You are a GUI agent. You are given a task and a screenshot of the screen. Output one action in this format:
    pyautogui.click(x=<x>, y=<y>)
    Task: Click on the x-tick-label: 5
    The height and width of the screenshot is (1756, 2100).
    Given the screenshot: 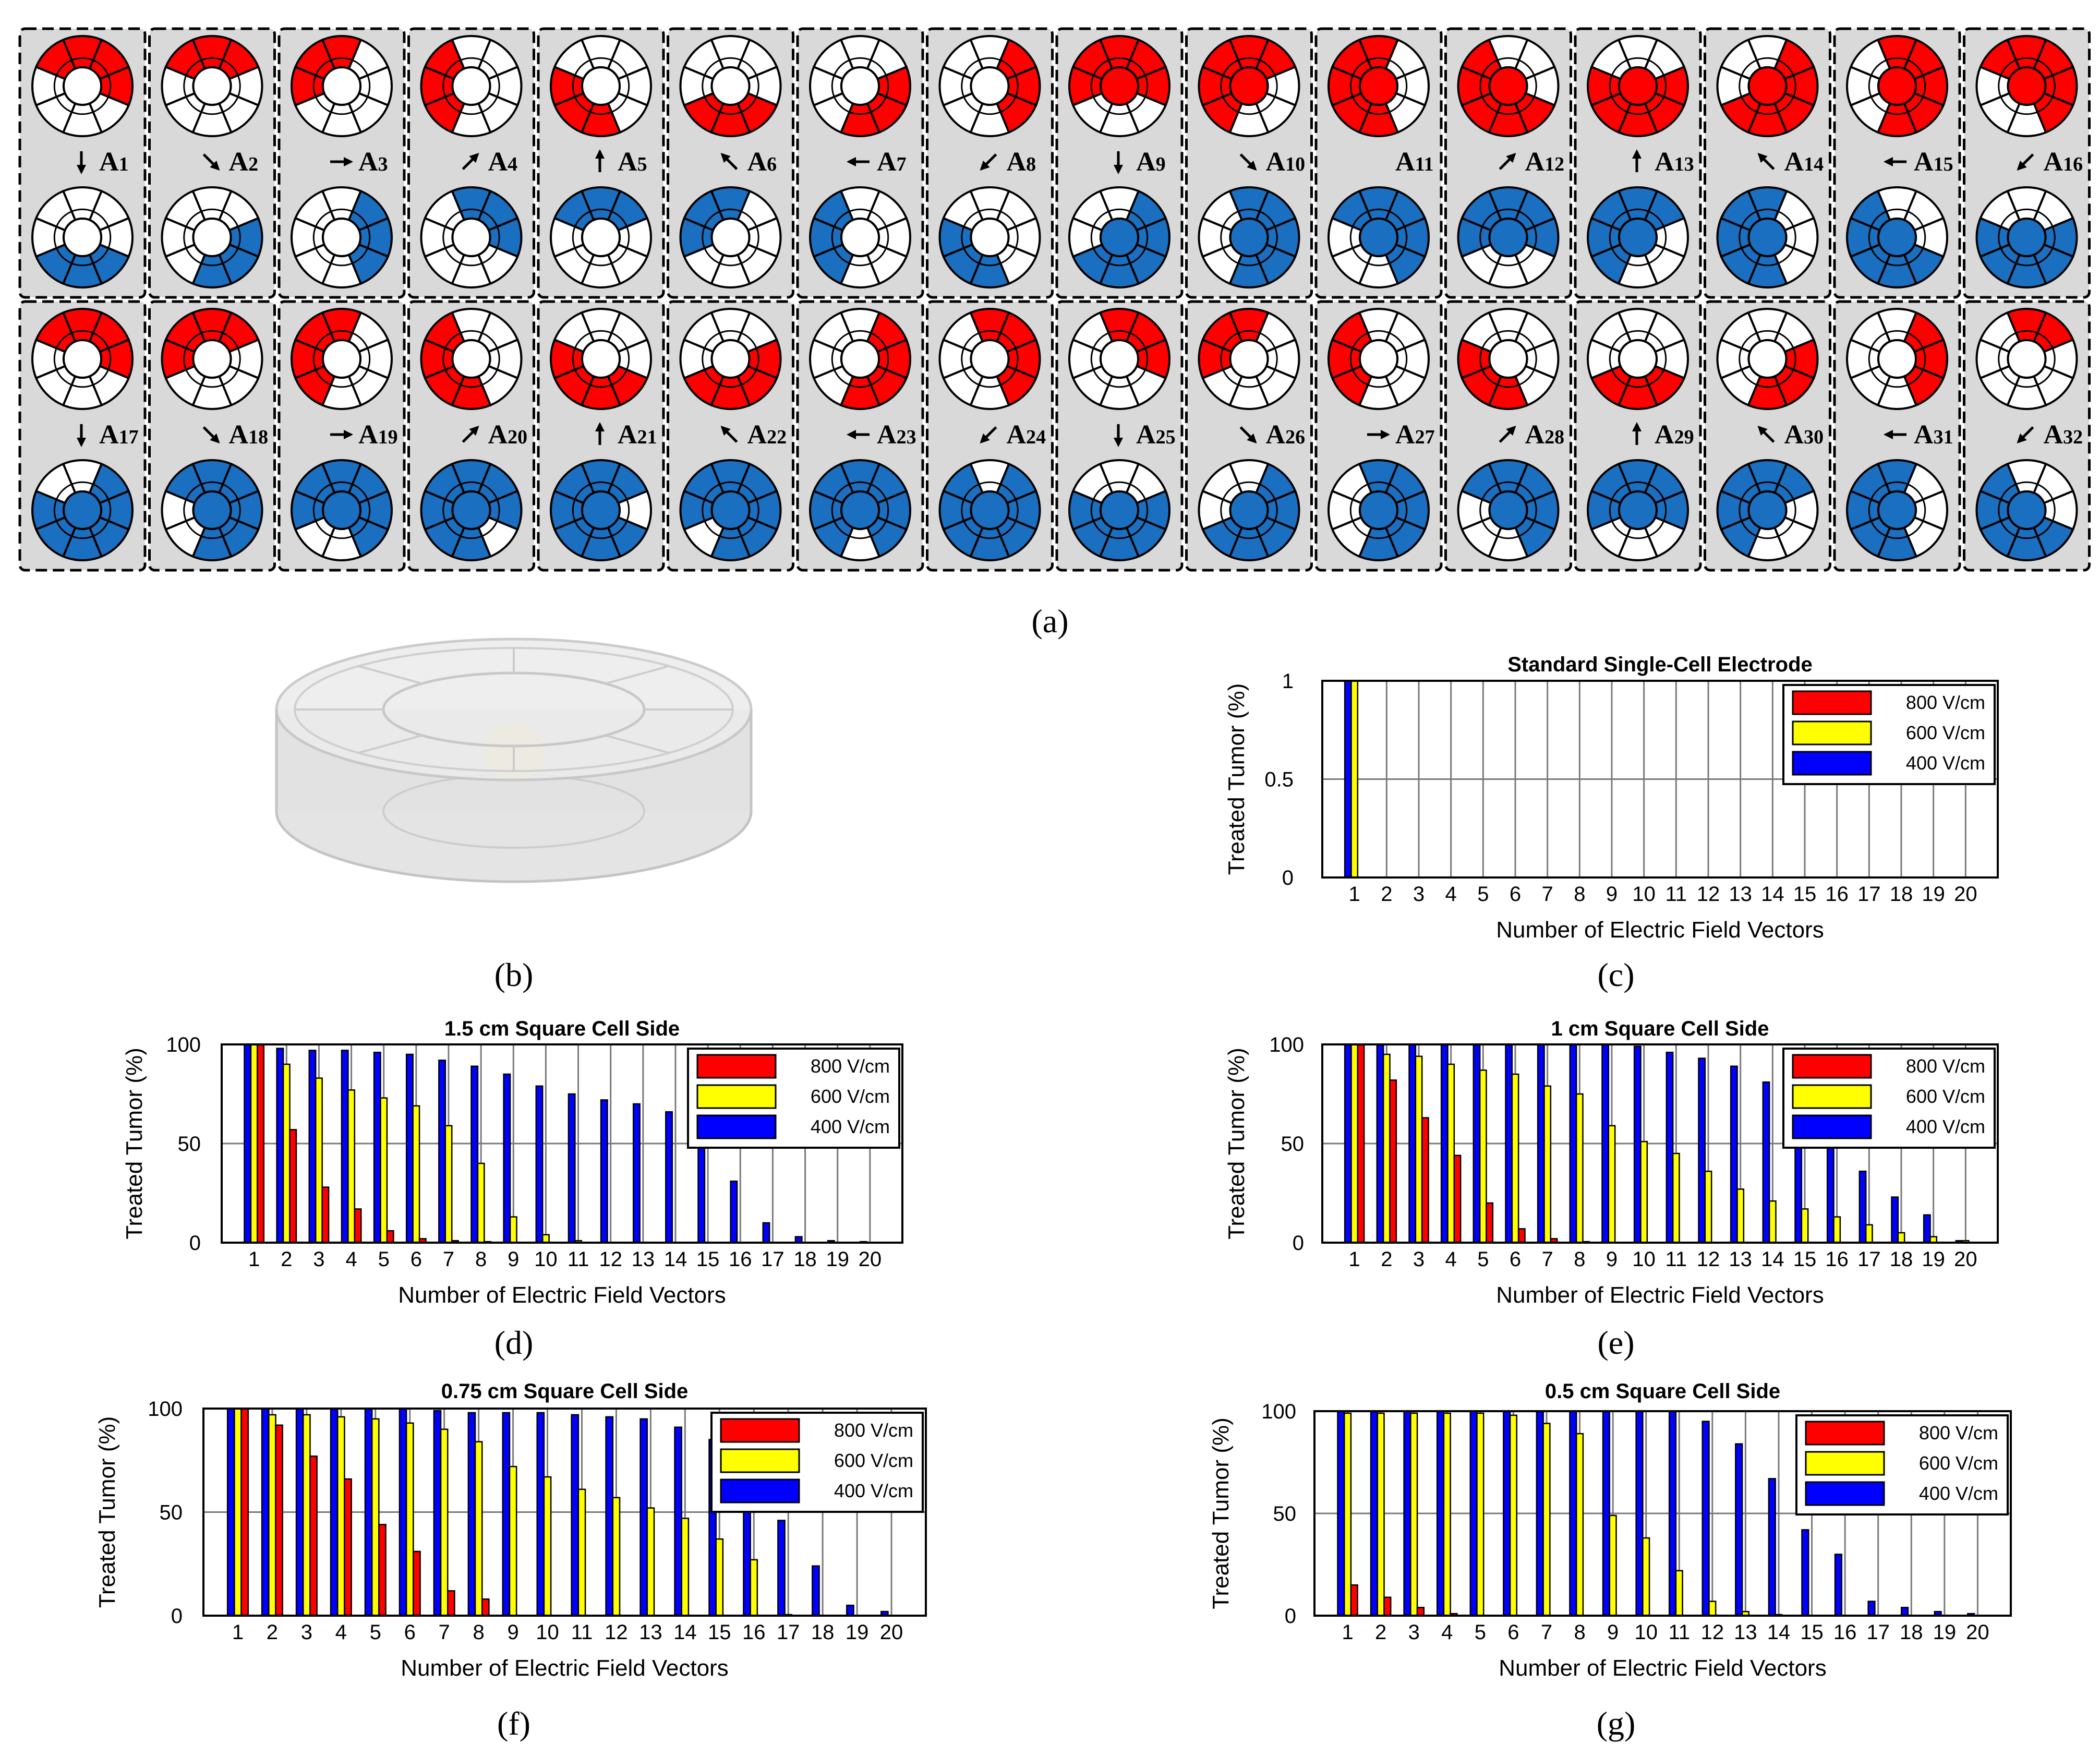 What is the action you would take?
    pyautogui.click(x=1483, y=1259)
    